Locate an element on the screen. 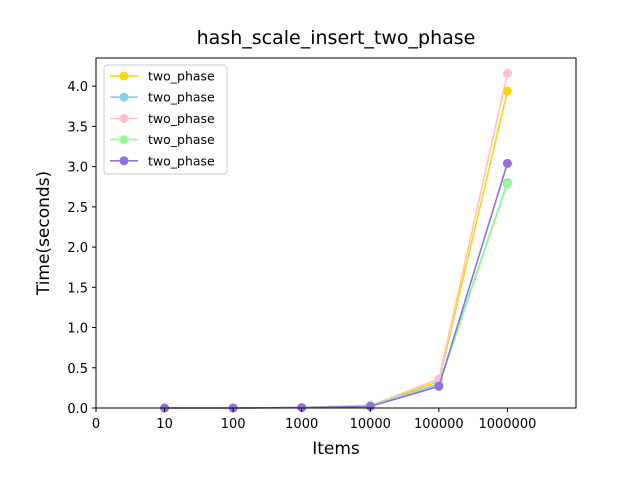 This screenshot has height=480, width=640. x-axis-label: Items is located at coordinates (336, 449).